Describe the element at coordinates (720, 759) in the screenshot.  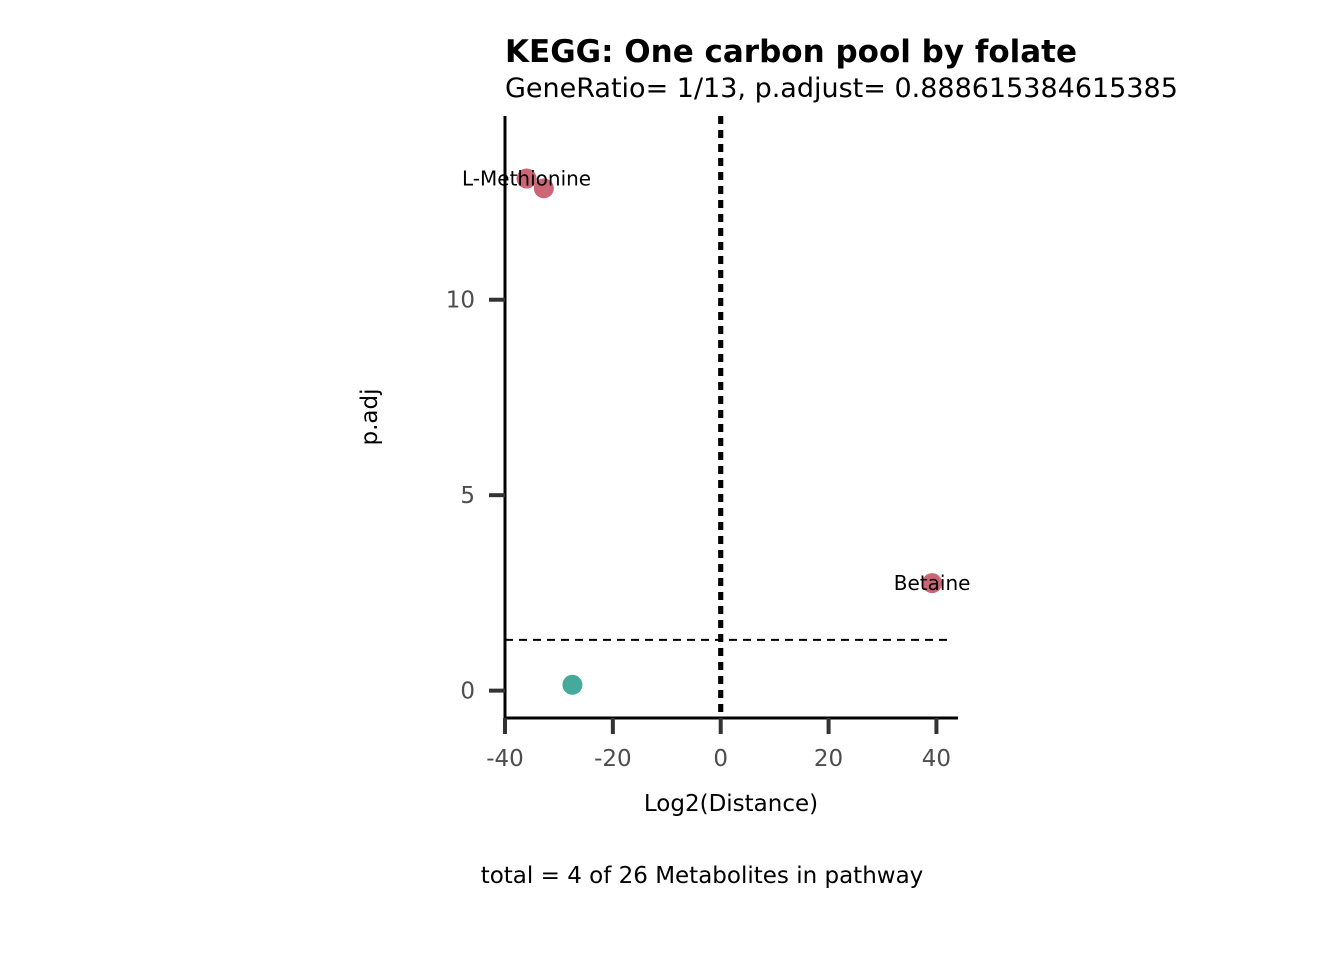
I see `x-tick-label: 0` at that location.